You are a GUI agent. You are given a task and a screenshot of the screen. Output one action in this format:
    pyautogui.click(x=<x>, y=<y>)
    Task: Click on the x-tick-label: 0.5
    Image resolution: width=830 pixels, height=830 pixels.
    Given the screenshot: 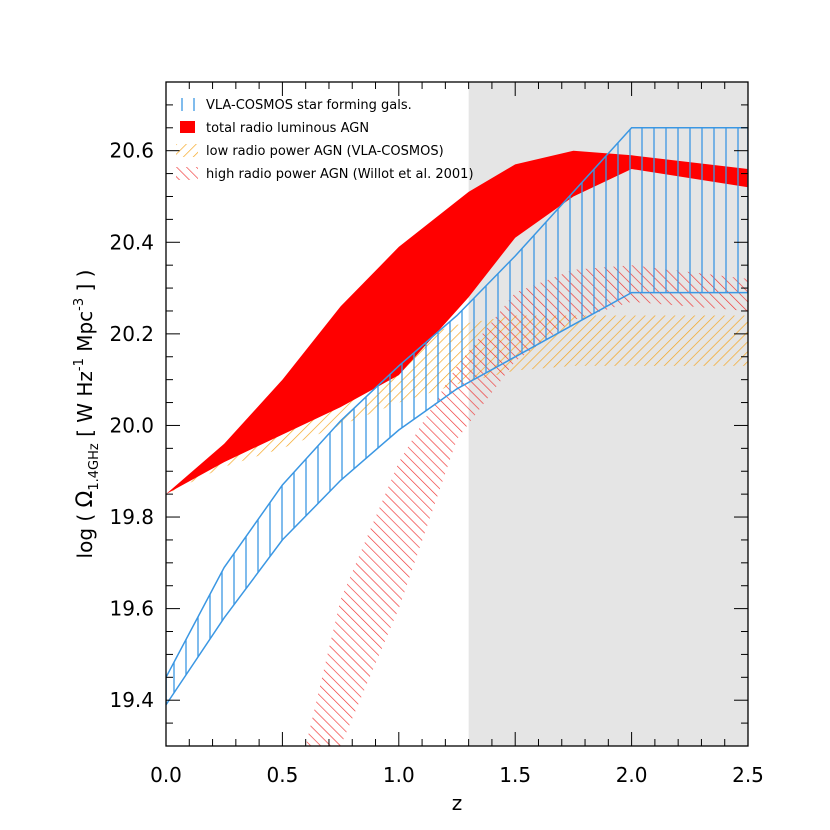 What is the action you would take?
    pyautogui.click(x=282, y=775)
    